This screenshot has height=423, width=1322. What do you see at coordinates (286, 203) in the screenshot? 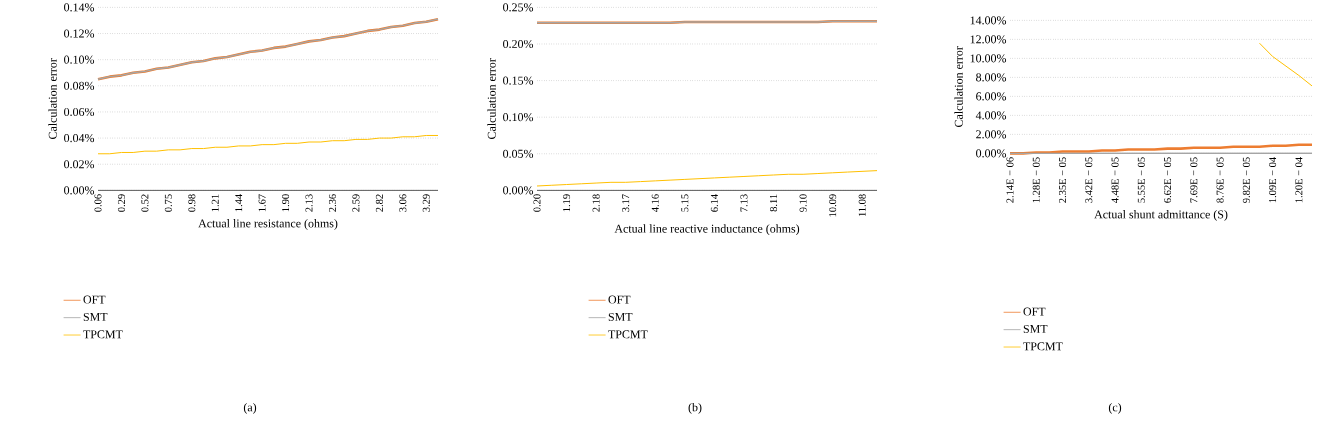
I see `x-tick-label: 1.90` at bounding box center [286, 203].